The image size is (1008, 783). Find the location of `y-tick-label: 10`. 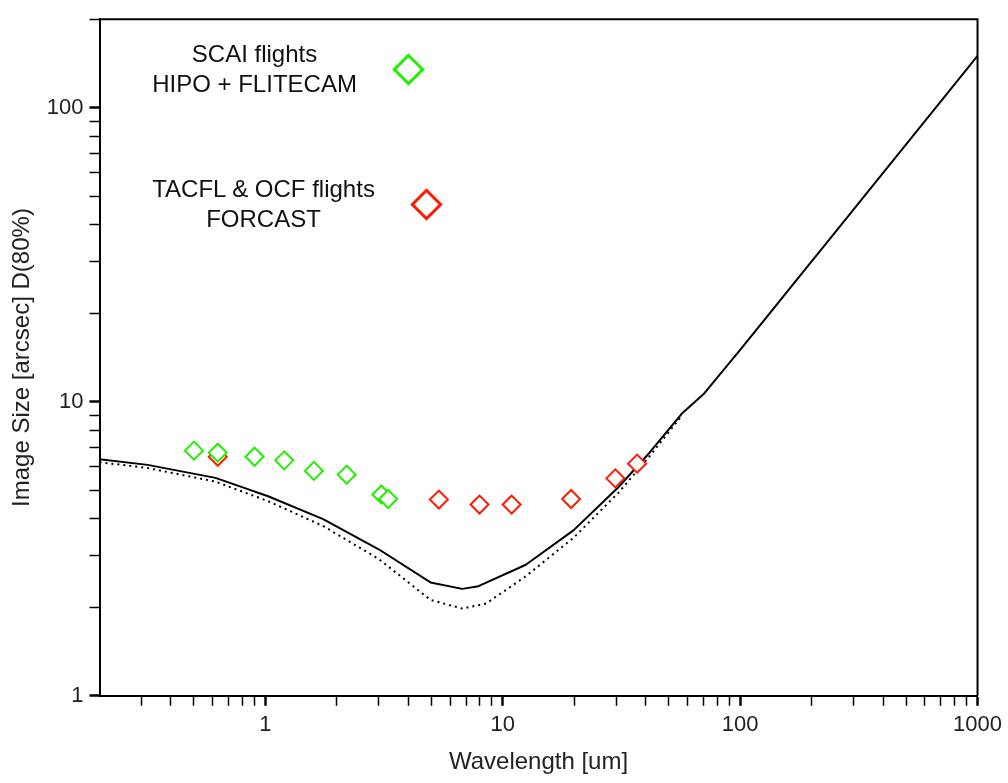

y-tick-label: 10 is located at coordinates (71, 400).